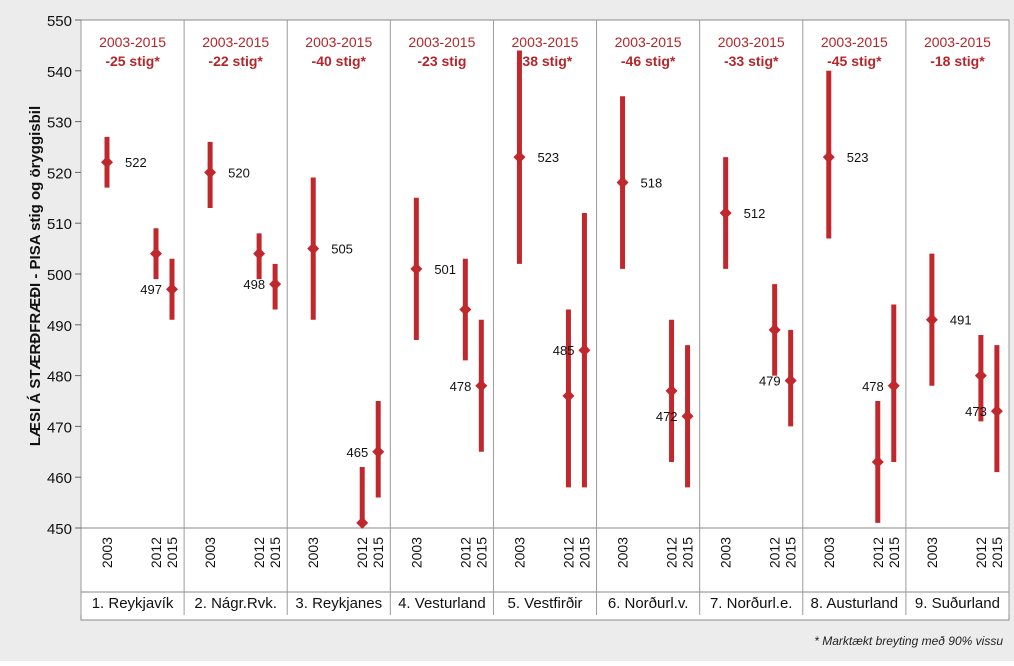 Image resolution: width=1014 pixels, height=666 pixels. I want to click on data-label: 505, so click(342, 249).